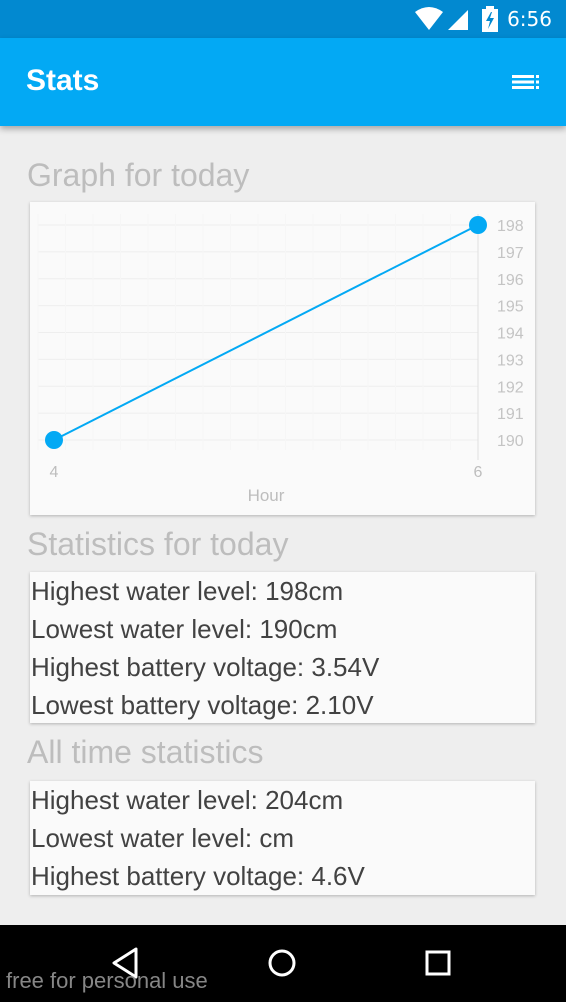 This screenshot has width=566, height=1002. I want to click on y-tick-label: 193, so click(510, 360).